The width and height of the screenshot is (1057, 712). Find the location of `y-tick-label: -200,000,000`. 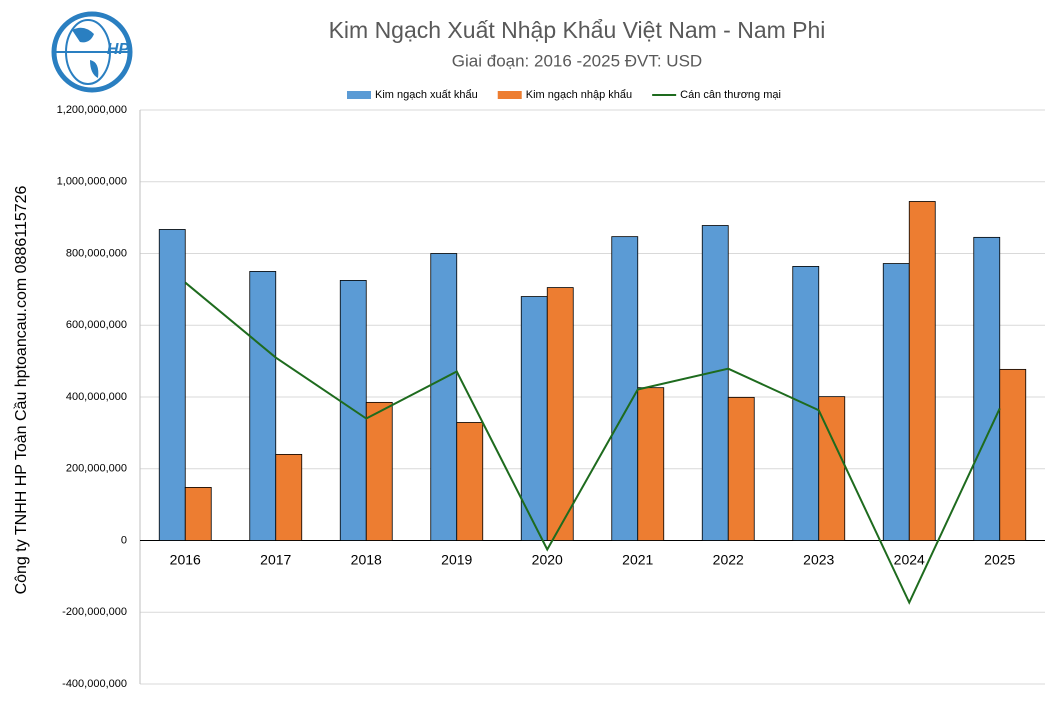

y-tick-label: -200,000,000 is located at coordinates (94, 612).